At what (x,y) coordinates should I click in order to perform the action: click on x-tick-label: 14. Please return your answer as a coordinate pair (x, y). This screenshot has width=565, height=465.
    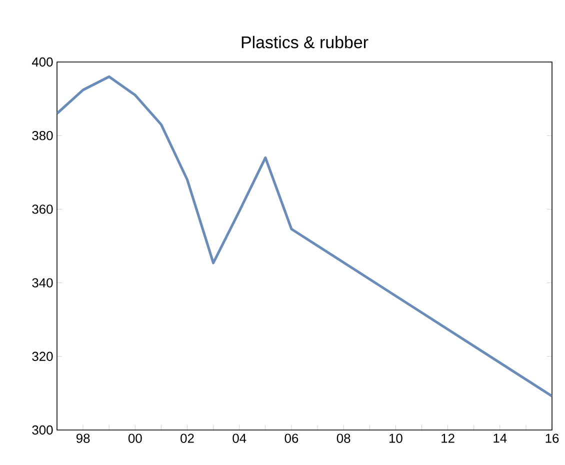
    Looking at the image, I should click on (500, 438).